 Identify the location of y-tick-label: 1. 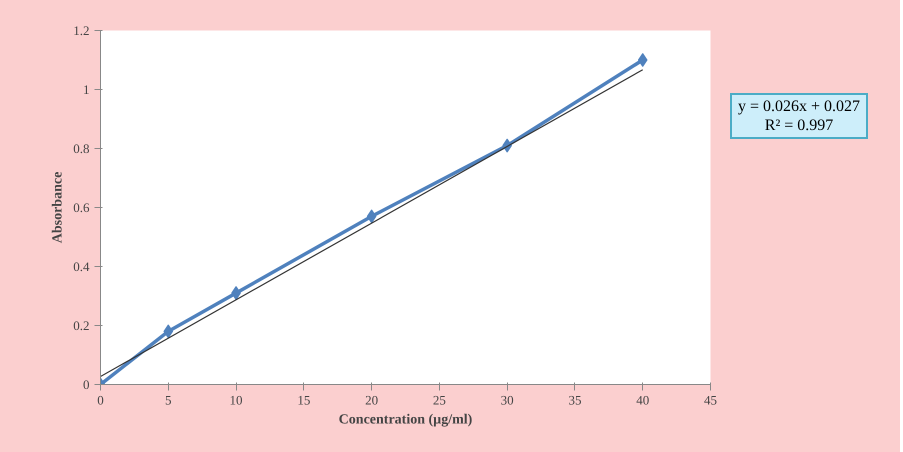
(86, 89).